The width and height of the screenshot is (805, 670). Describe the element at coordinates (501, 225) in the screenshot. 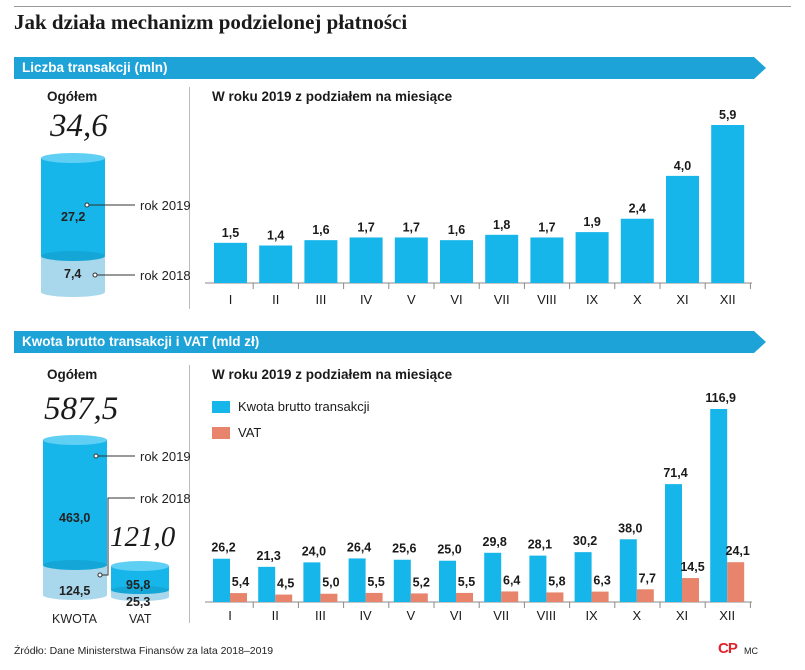

I see `bar-value-label: 1,8` at that location.